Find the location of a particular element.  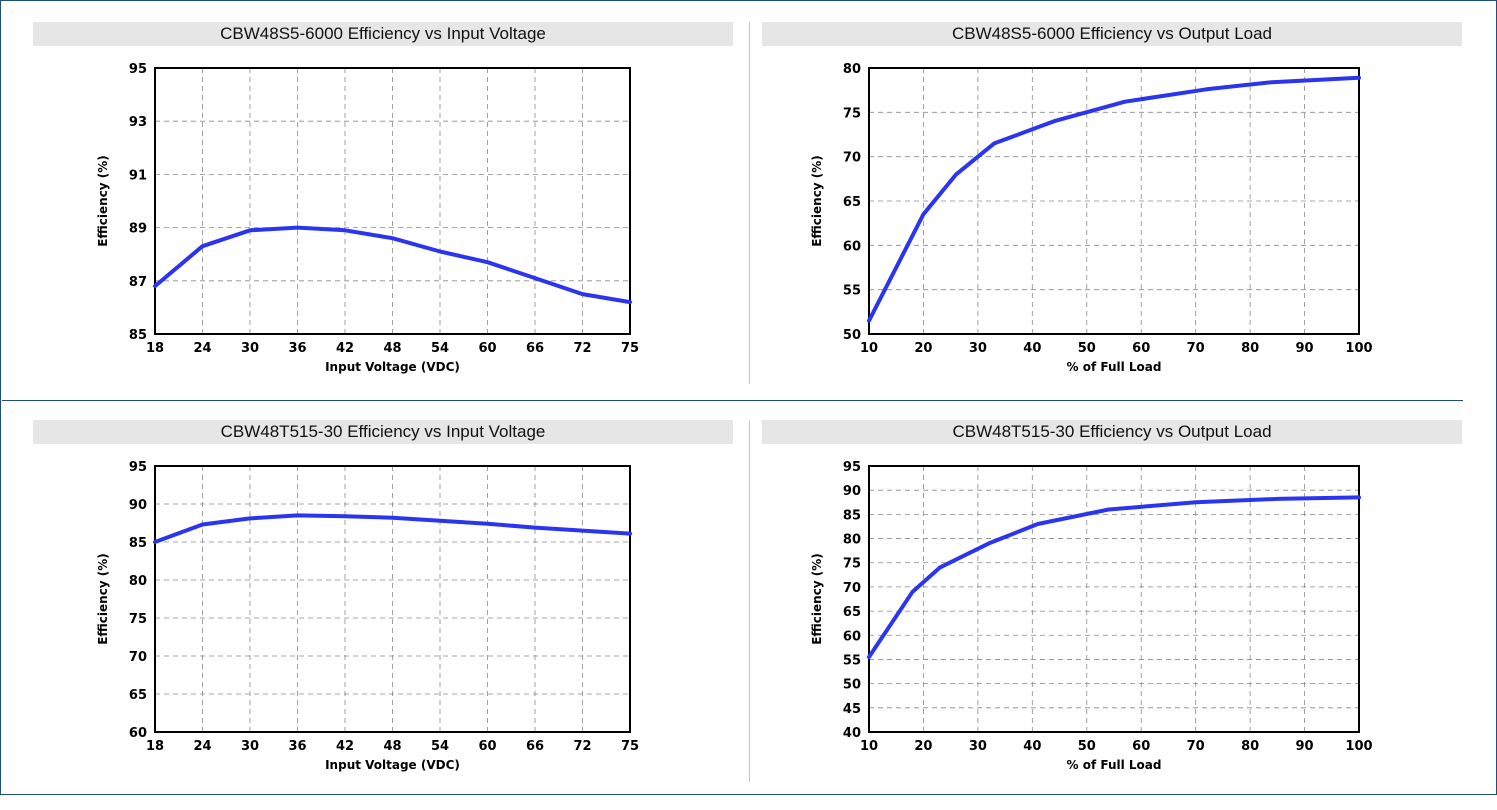

series-line is located at coordinates (1114, 577).